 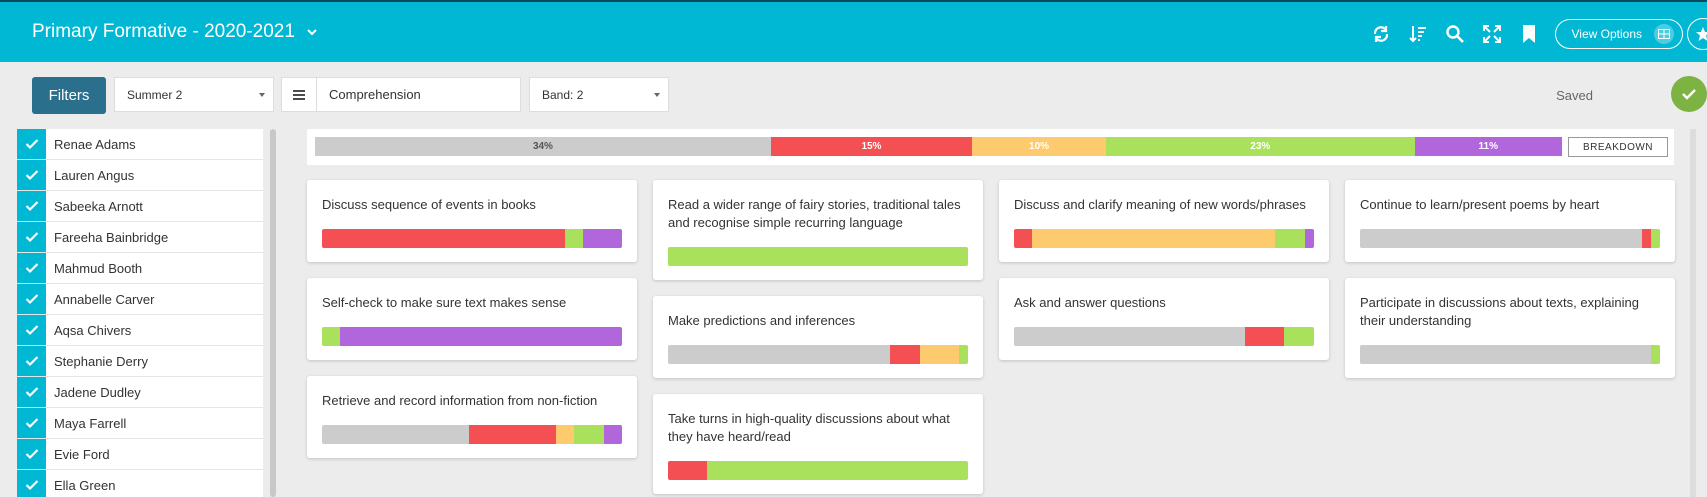 I want to click on student-row: Jadene Dudley, so click(x=140, y=392).